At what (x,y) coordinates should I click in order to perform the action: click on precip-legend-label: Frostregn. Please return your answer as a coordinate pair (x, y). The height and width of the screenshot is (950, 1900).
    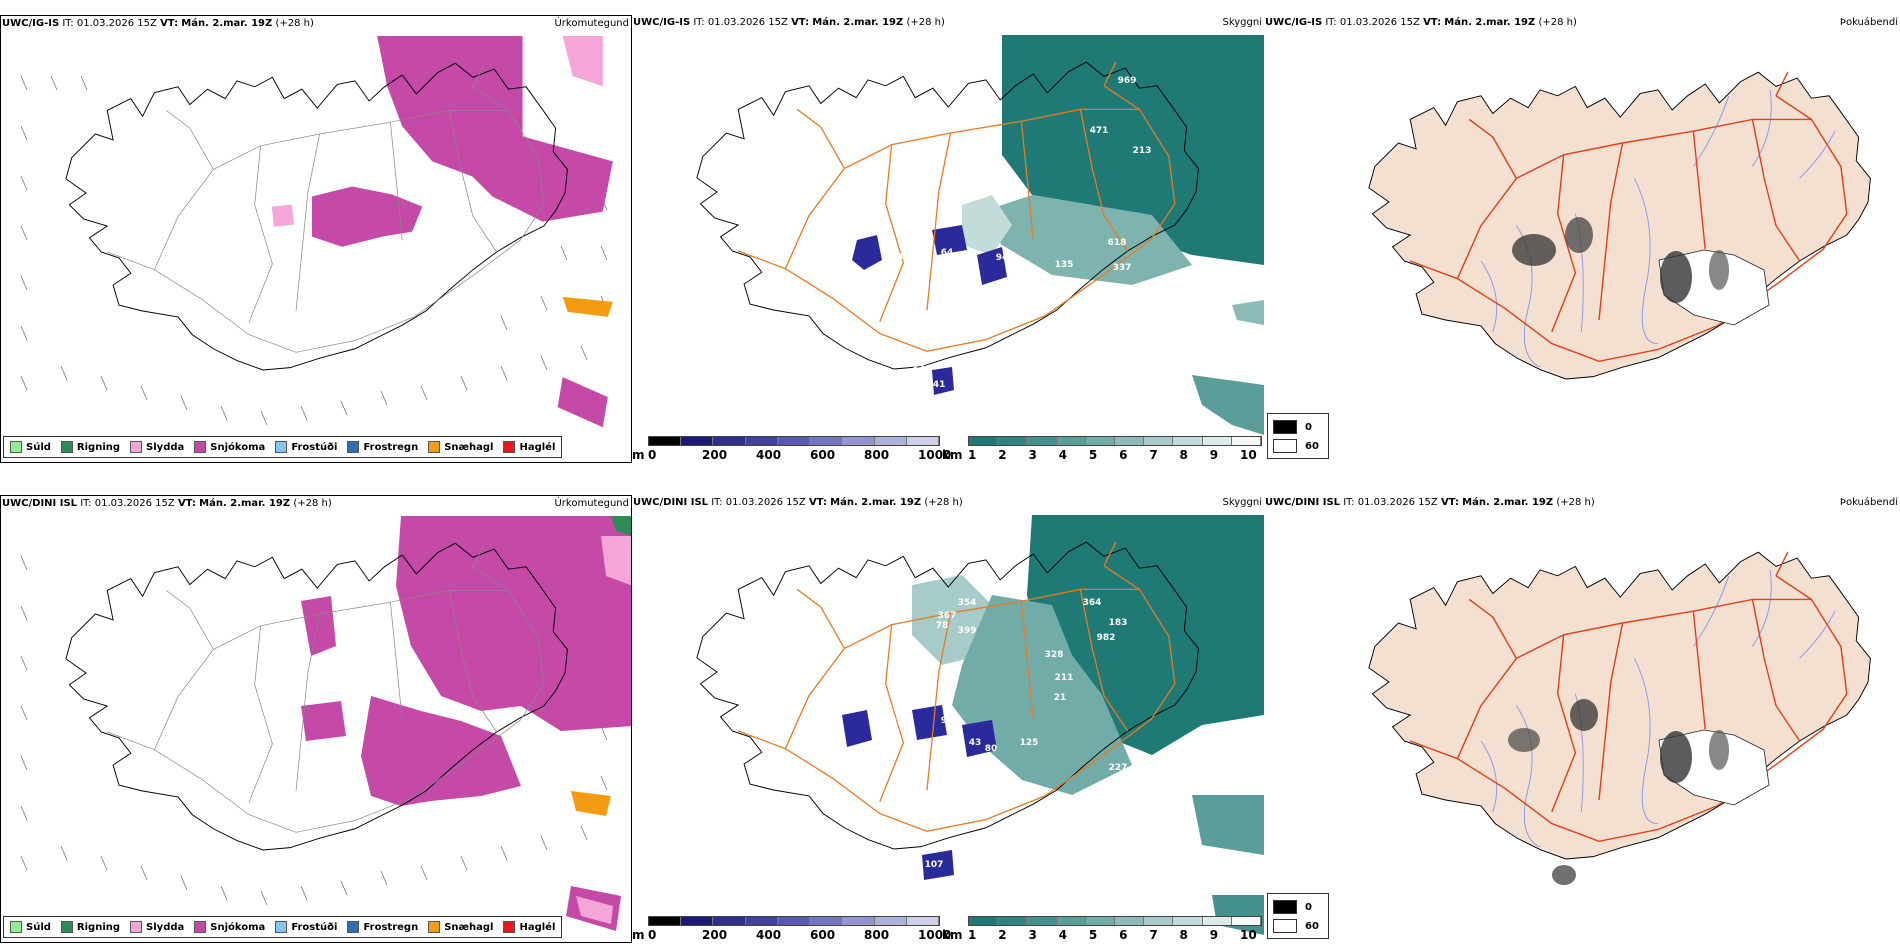
    Looking at the image, I should click on (391, 927).